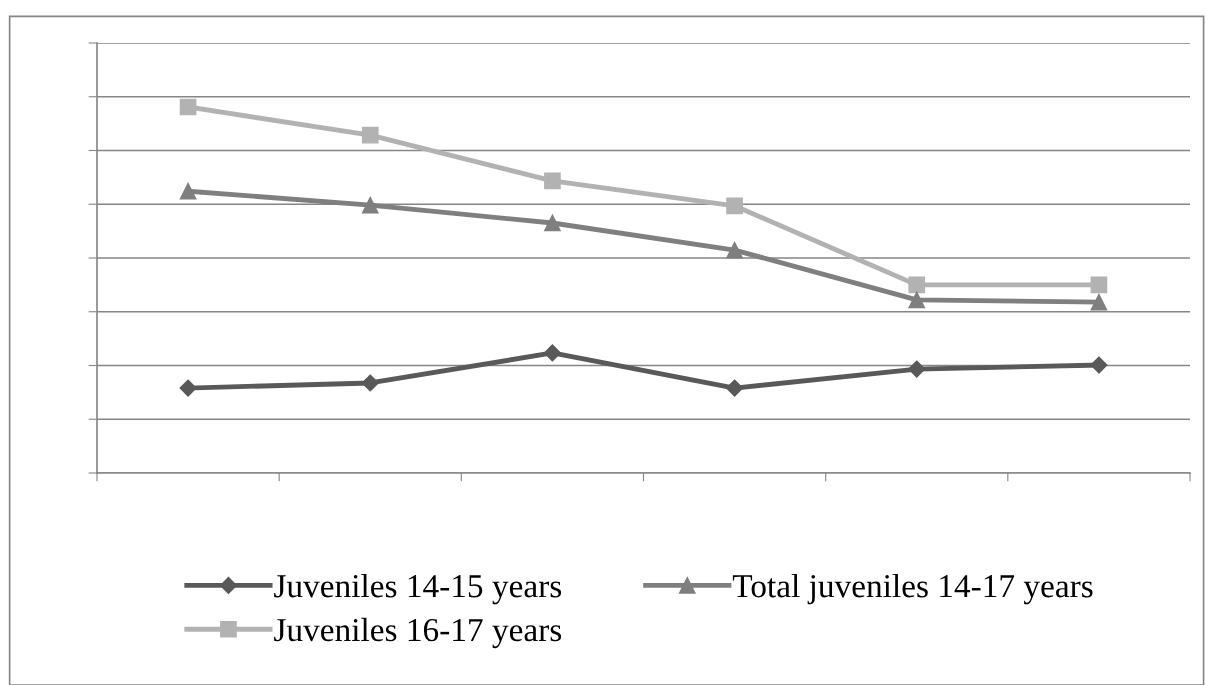 The width and height of the screenshot is (1206, 685). I want to click on legend-label: Juveniles 14-15 years, so click(418, 589).